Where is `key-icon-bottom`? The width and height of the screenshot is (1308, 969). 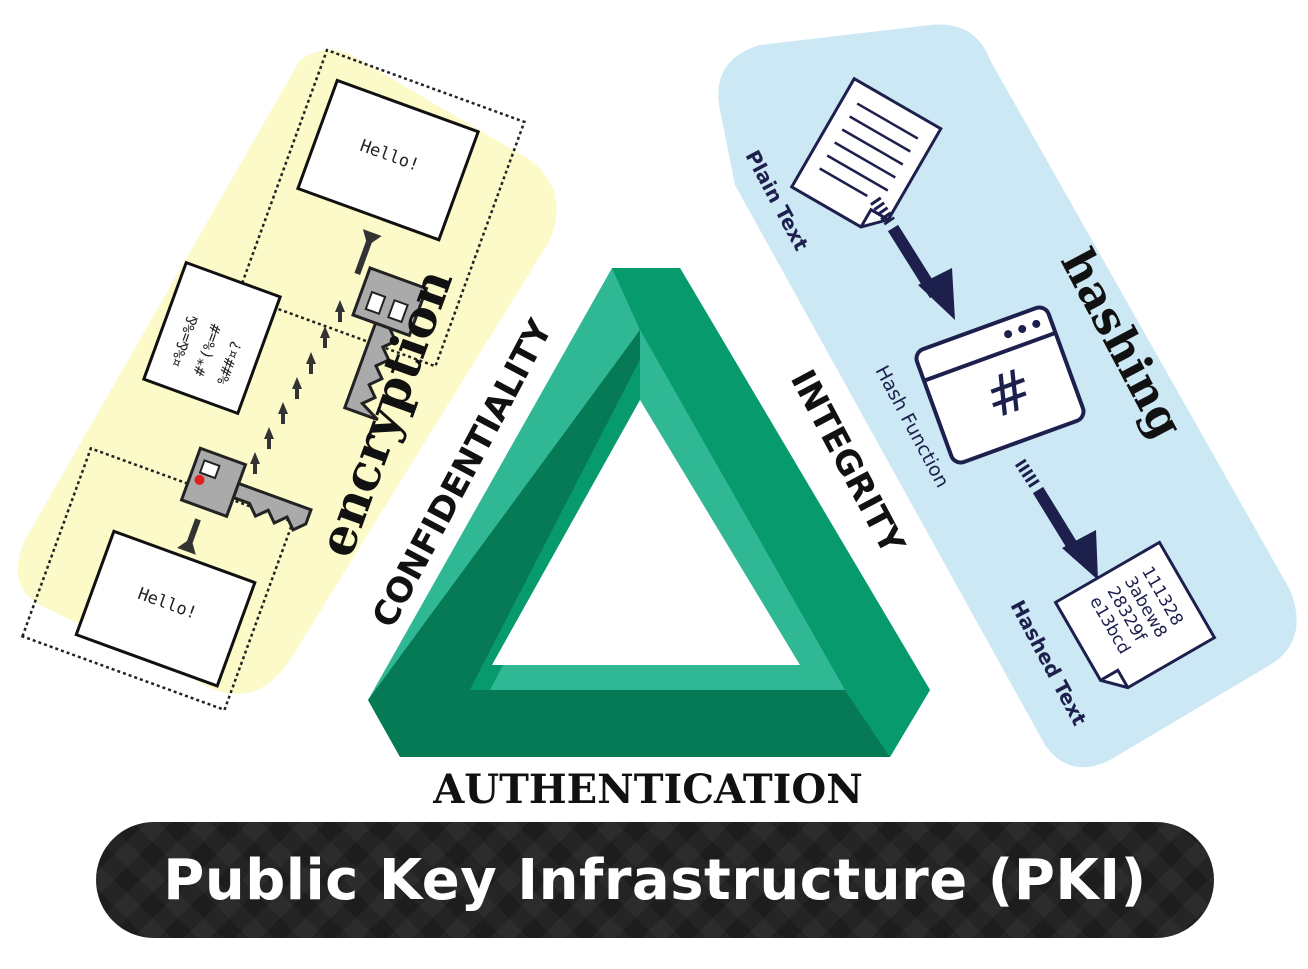
key-icon-bottom is located at coordinates (246, 489).